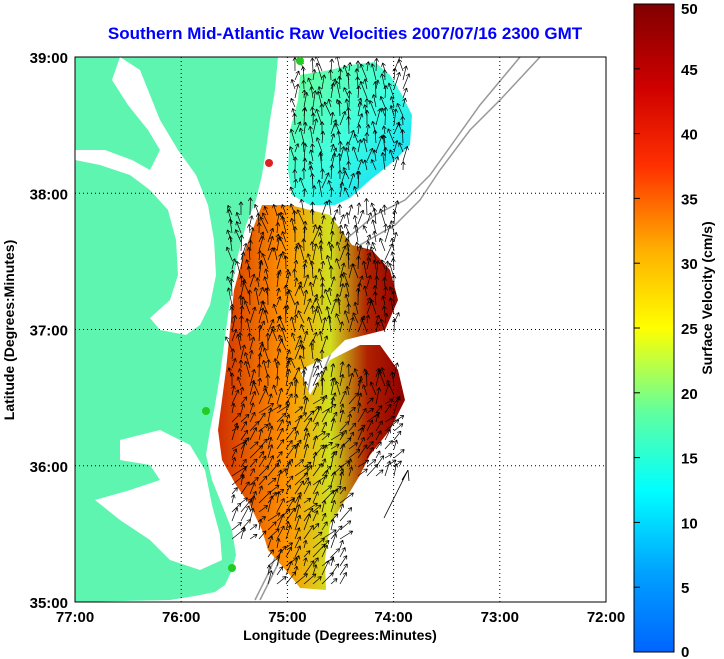  What do you see at coordinates (291, 73) in the screenshot?
I see `delaware-bay` at bounding box center [291, 73].